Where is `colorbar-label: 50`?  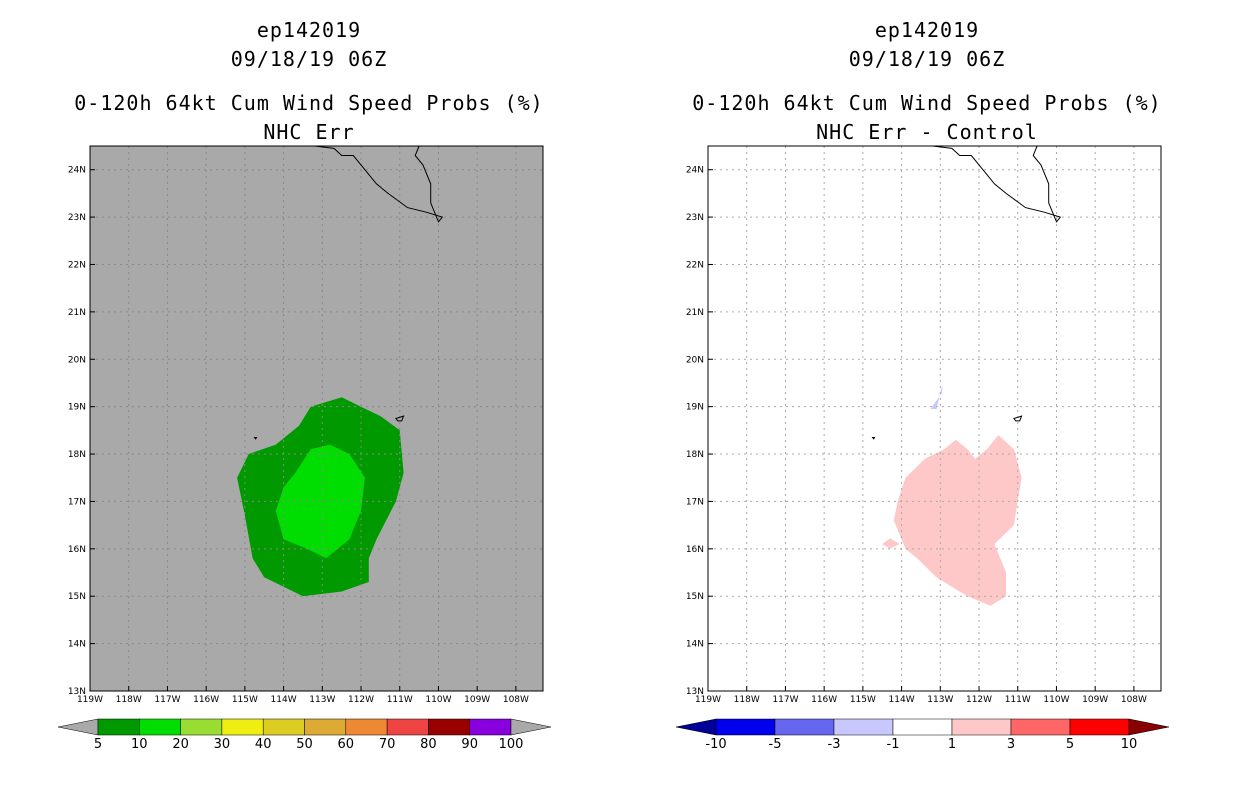
colorbar-label: 50 is located at coordinates (304, 744).